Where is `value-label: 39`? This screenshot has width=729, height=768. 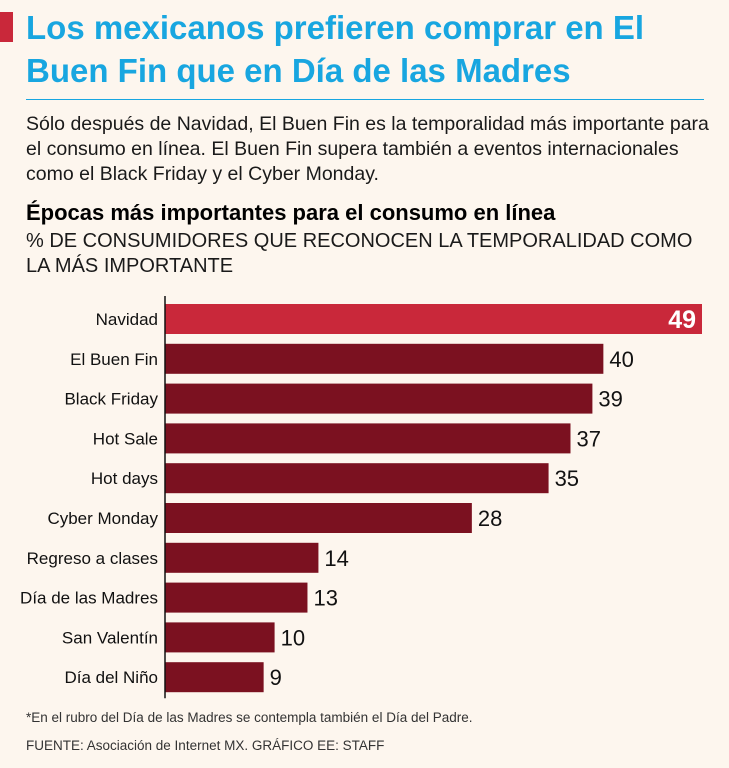
value-label: 39 is located at coordinates (610, 399).